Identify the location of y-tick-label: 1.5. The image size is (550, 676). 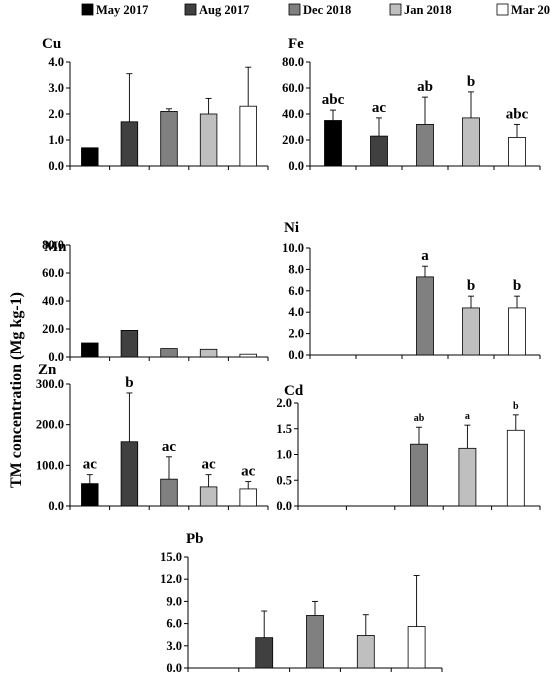
(284, 429).